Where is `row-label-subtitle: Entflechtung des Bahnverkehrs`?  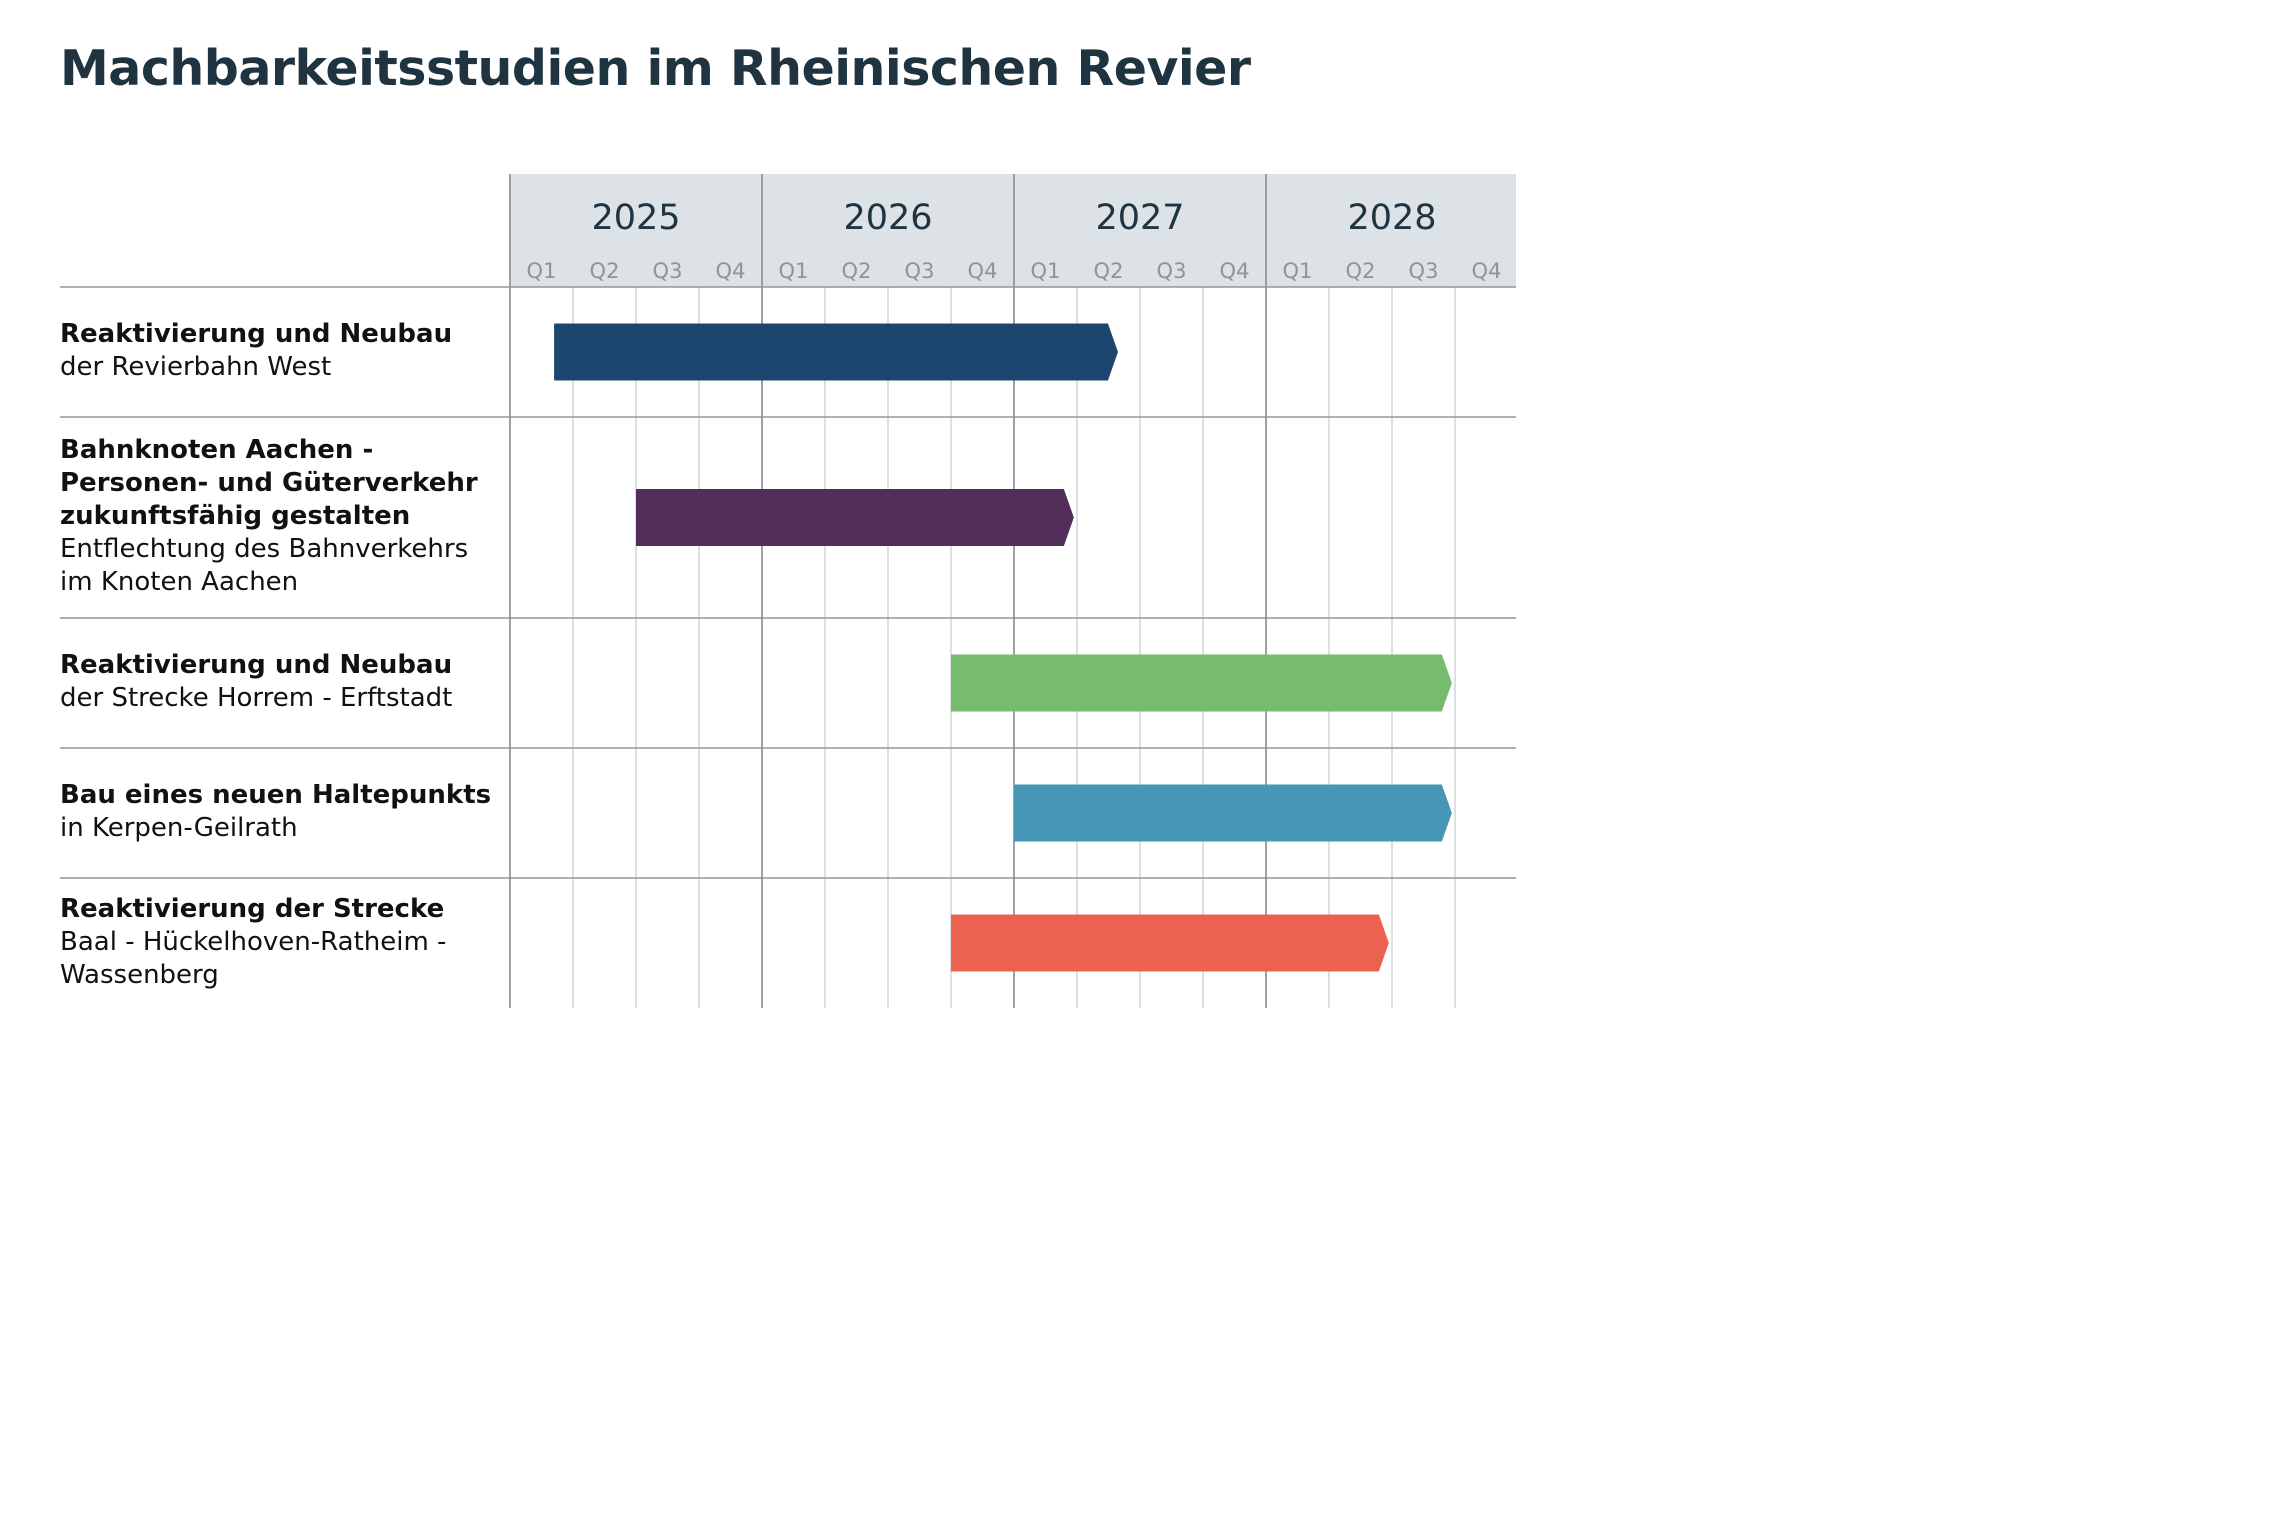
row-label-subtitle: Entflechtung des Bahnverkehrs is located at coordinates (264, 549).